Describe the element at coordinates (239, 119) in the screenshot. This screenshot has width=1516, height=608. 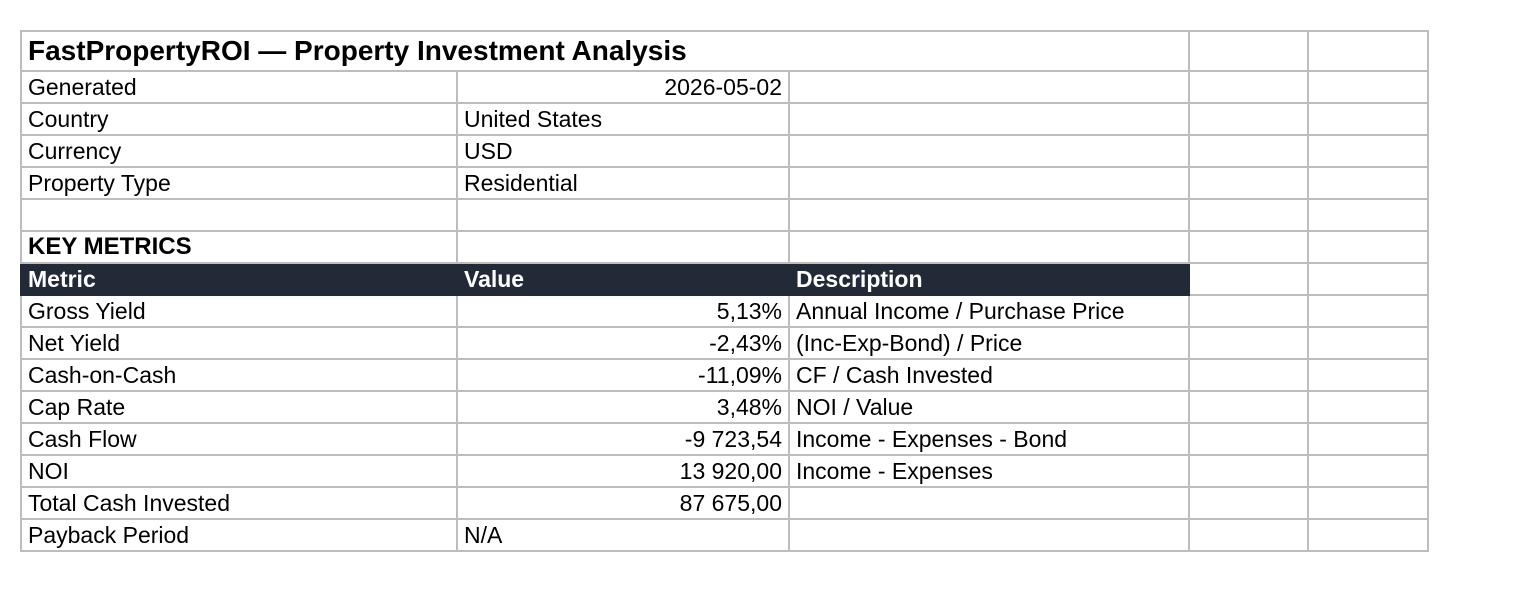
I see `info-label: Country` at that location.